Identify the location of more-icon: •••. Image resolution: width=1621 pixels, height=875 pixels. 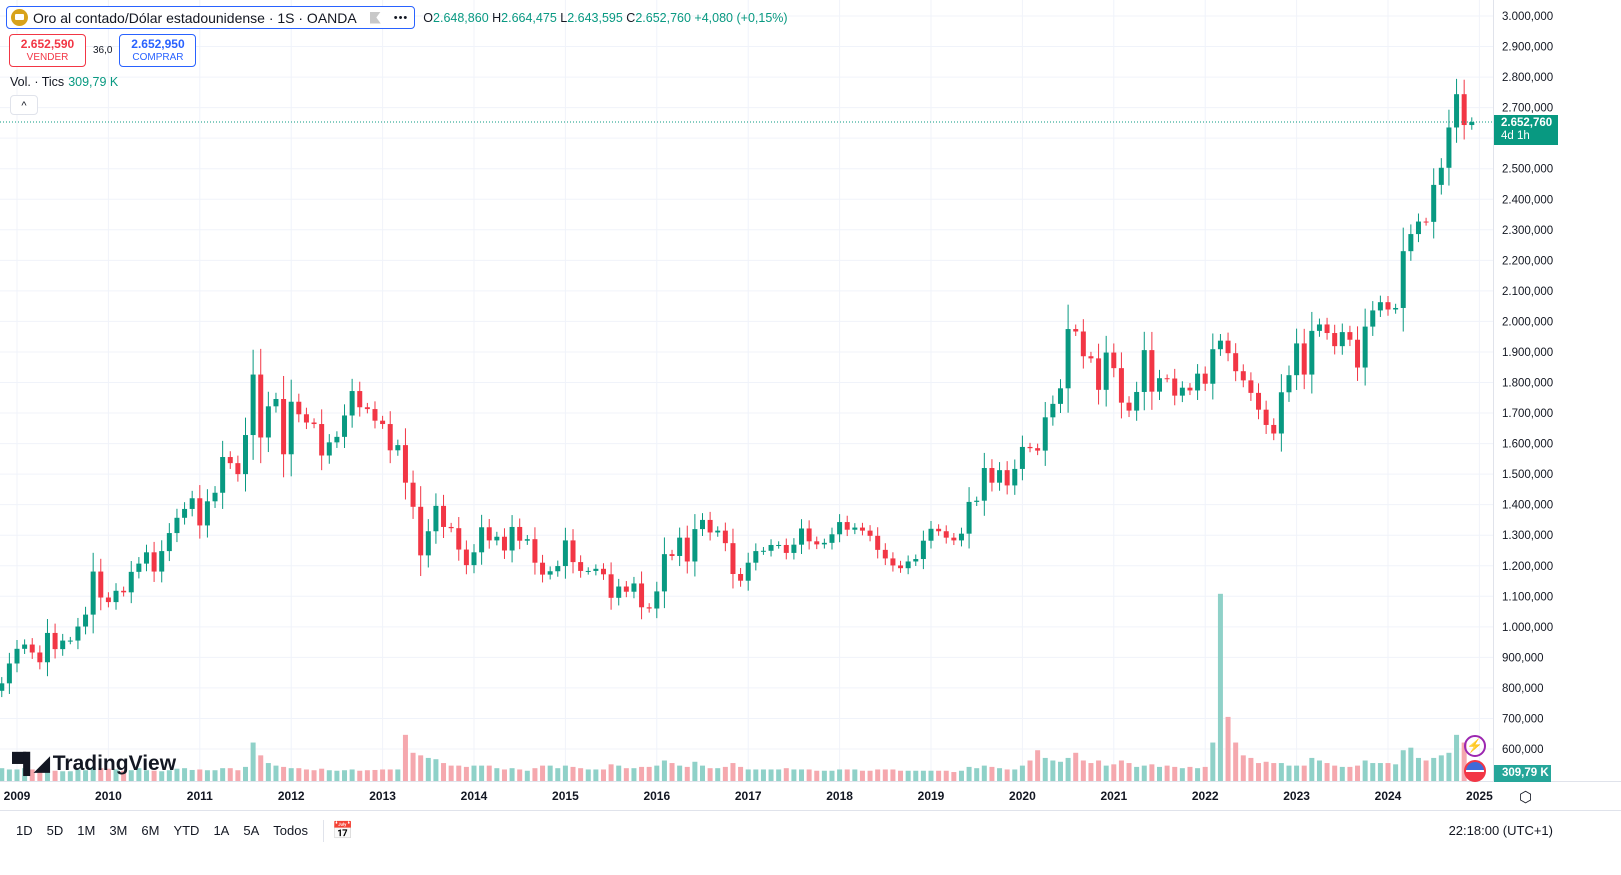
(401, 17).